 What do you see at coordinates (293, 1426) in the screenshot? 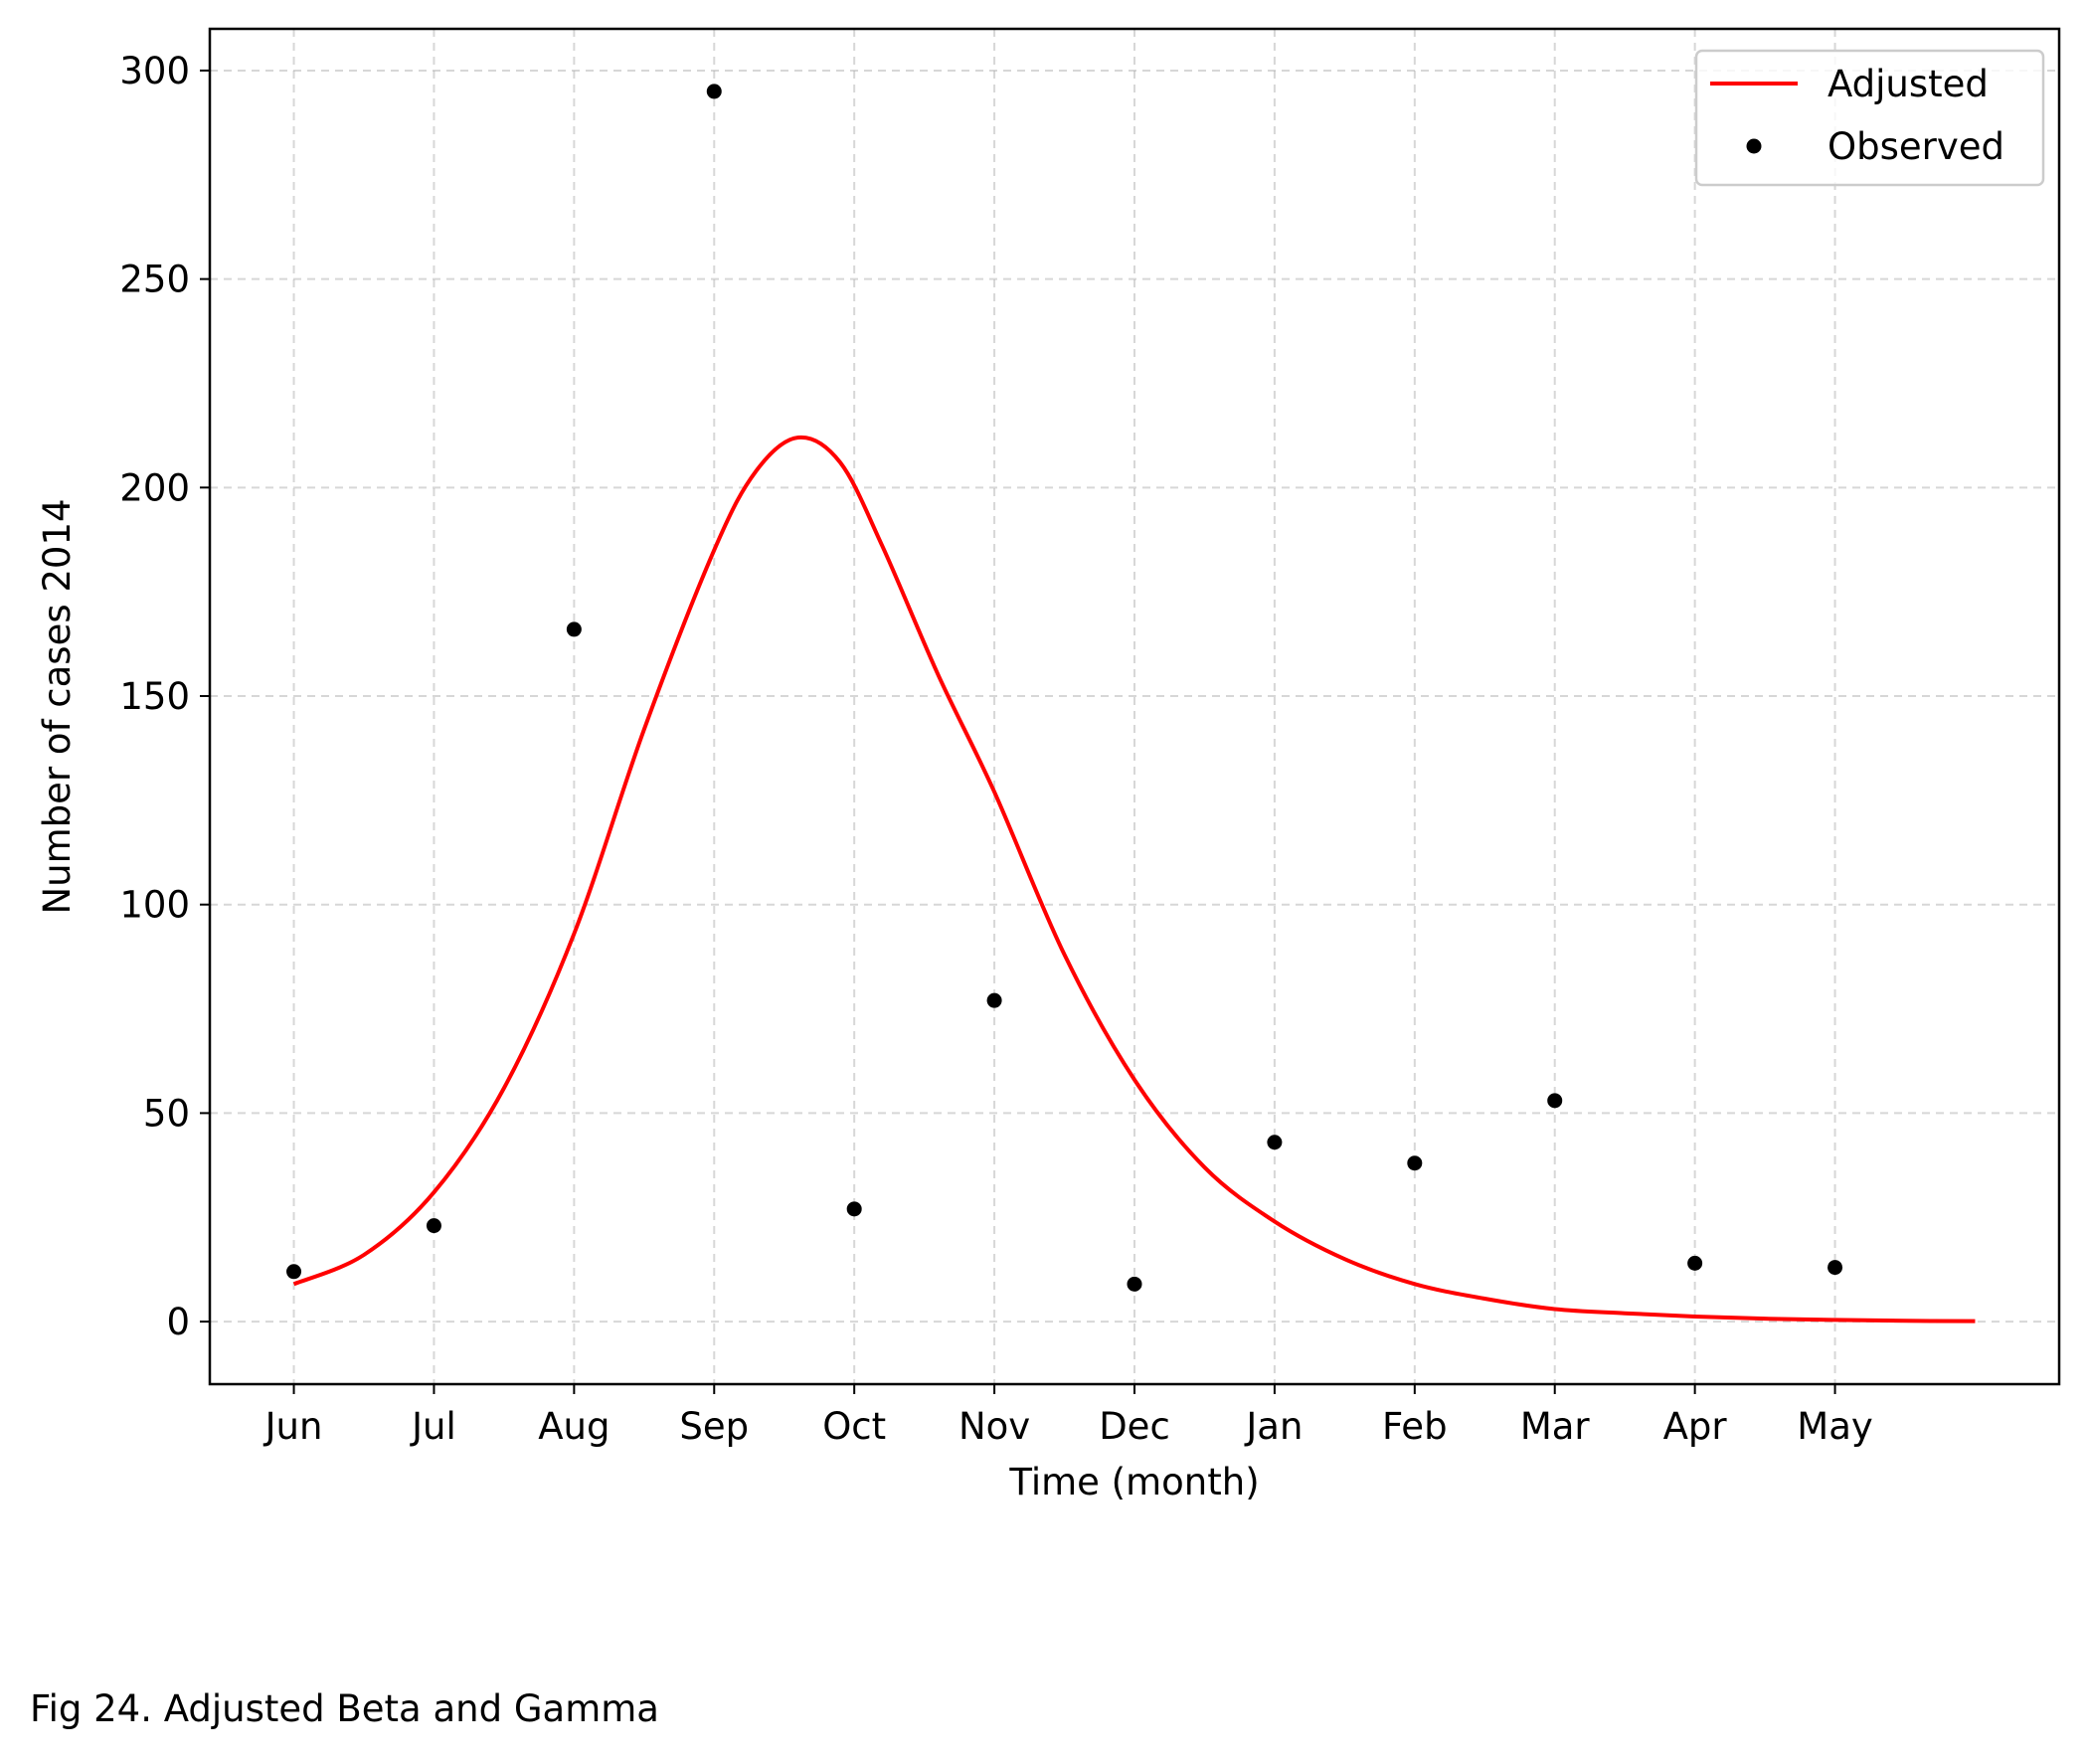
I see `x-tick-label: Jun` at bounding box center [293, 1426].